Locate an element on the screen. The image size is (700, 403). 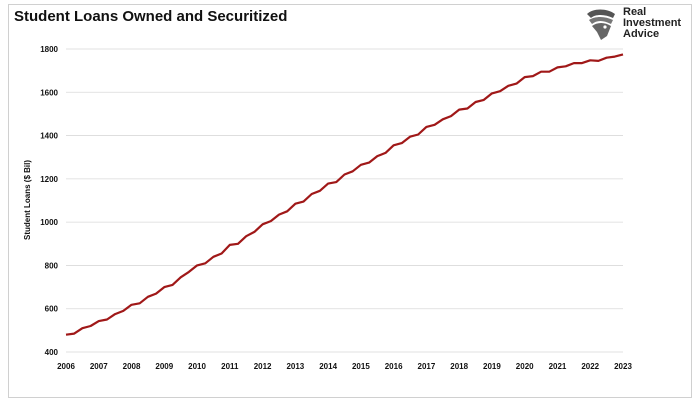
x-tick-label: 2009 is located at coordinates (164, 366).